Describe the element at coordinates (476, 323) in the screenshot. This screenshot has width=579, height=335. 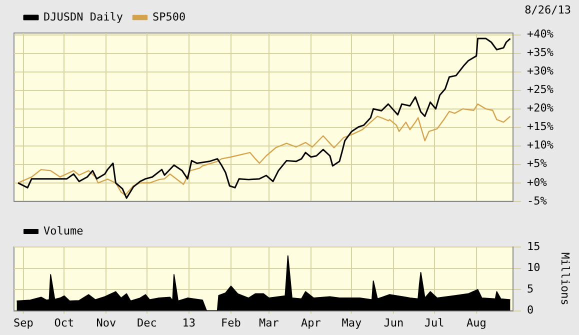
I see `x-tick-label: Aug` at that location.